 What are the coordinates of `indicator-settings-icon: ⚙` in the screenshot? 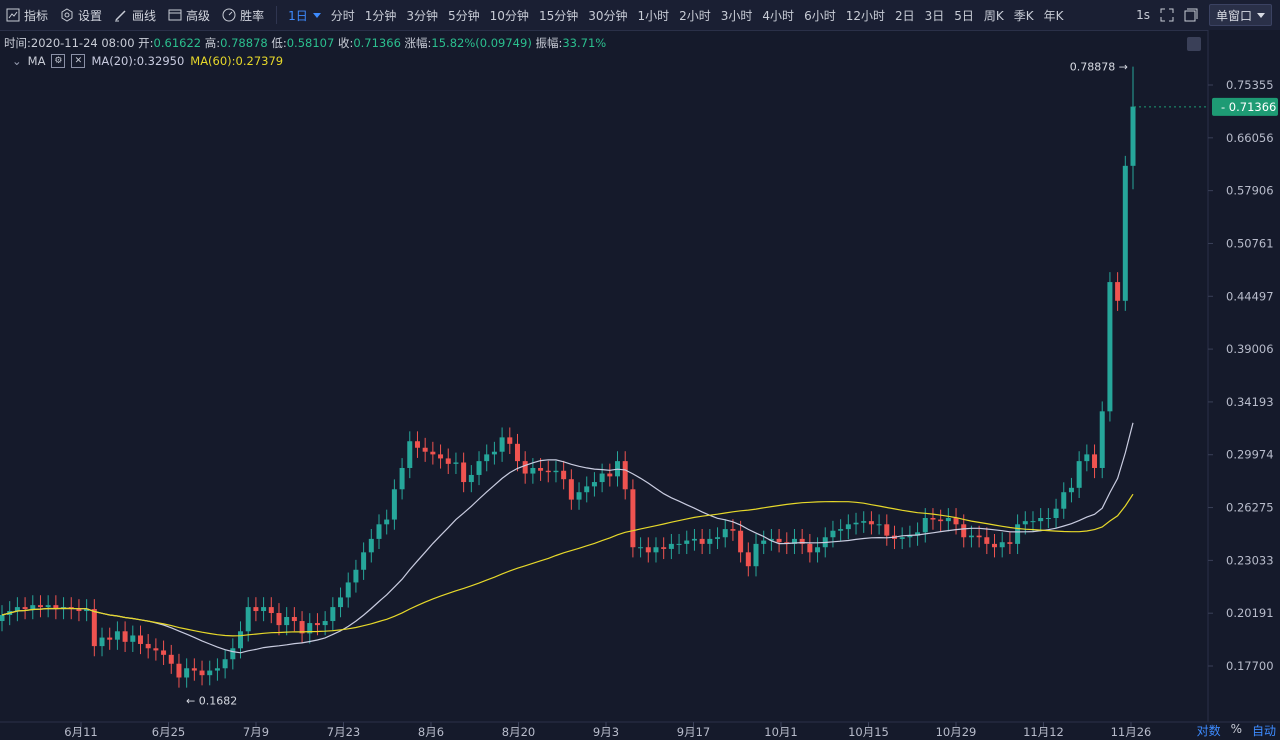 It's located at (58, 61).